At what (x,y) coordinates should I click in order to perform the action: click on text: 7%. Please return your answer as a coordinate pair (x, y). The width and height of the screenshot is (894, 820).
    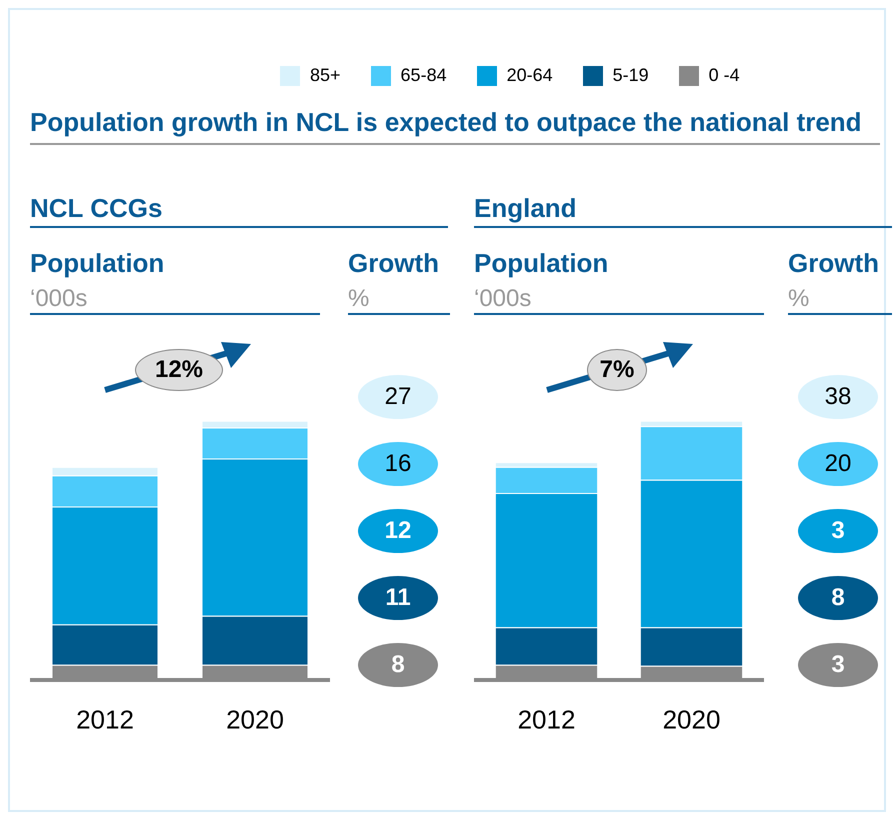
    Looking at the image, I should click on (617, 370).